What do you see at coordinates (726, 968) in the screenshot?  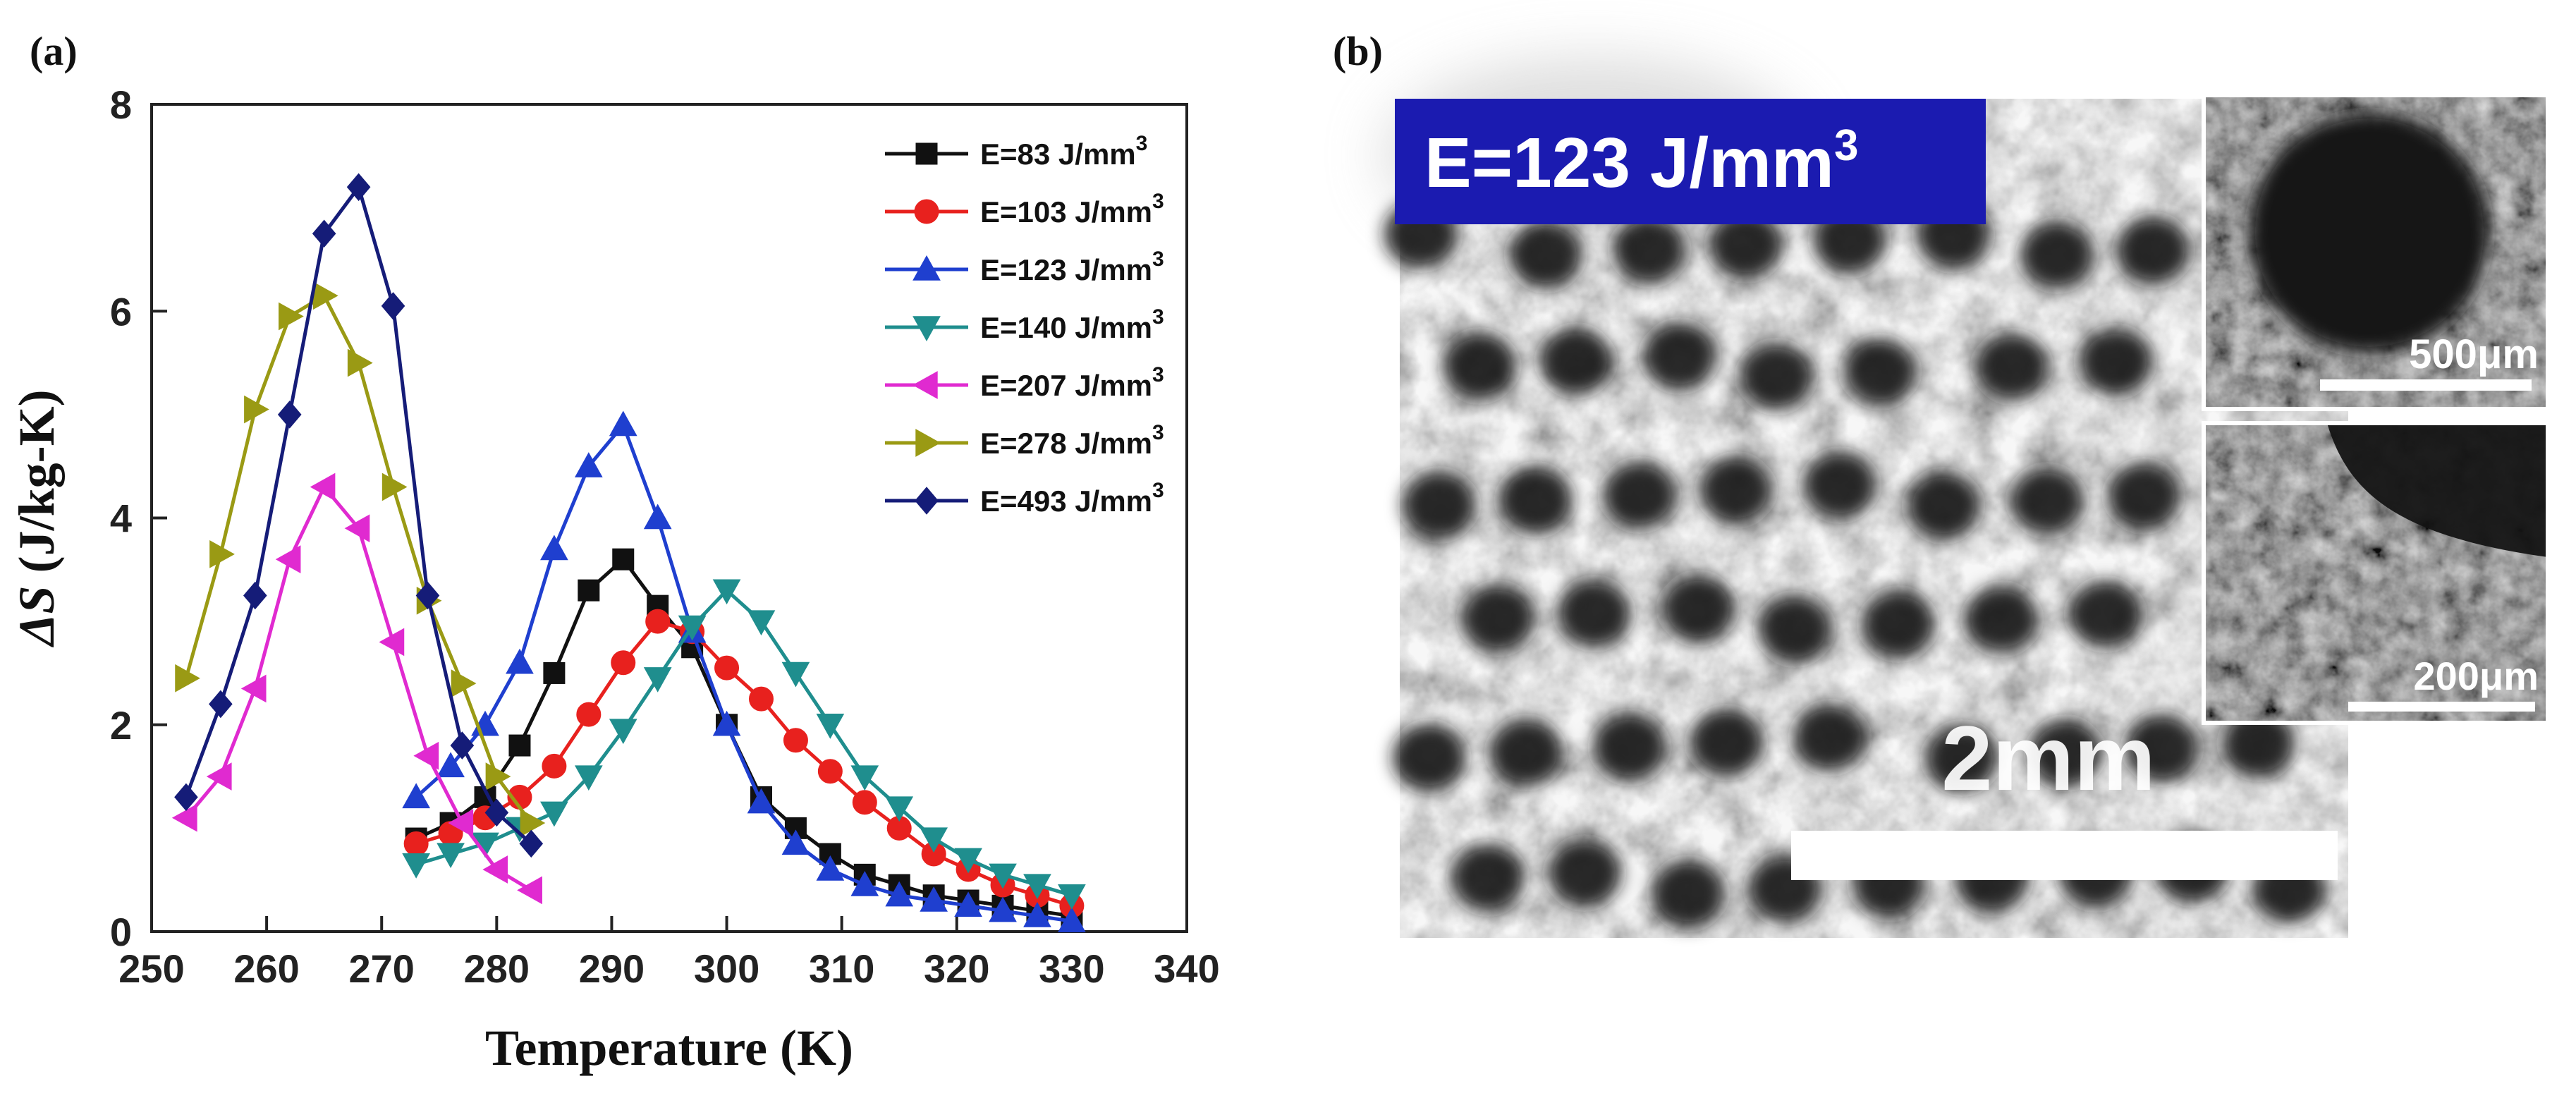 I see `x-tick-label: 300` at bounding box center [726, 968].